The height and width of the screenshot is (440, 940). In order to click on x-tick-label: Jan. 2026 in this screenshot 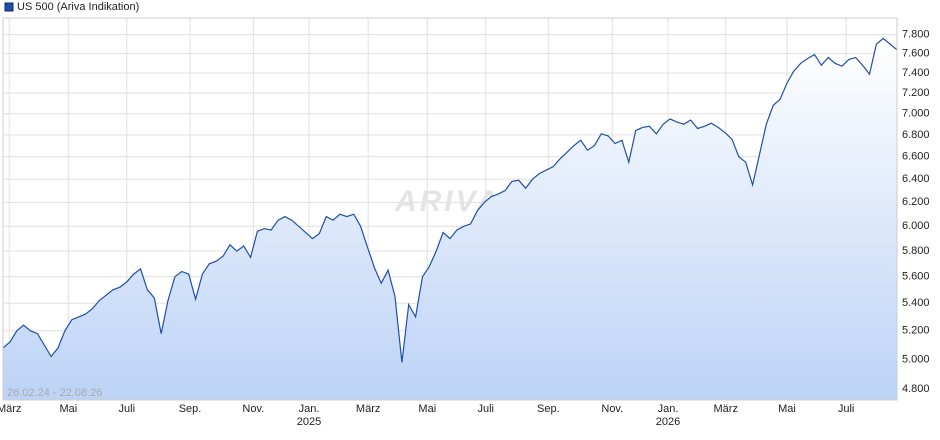, I will do `click(668, 415)`.